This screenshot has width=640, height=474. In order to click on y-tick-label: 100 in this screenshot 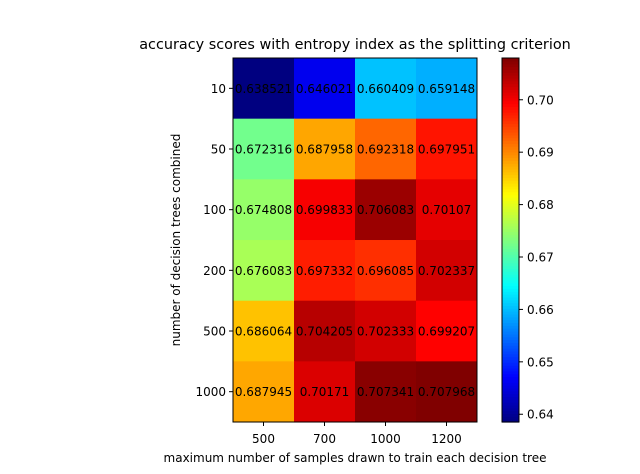, I will do `click(214, 210)`.